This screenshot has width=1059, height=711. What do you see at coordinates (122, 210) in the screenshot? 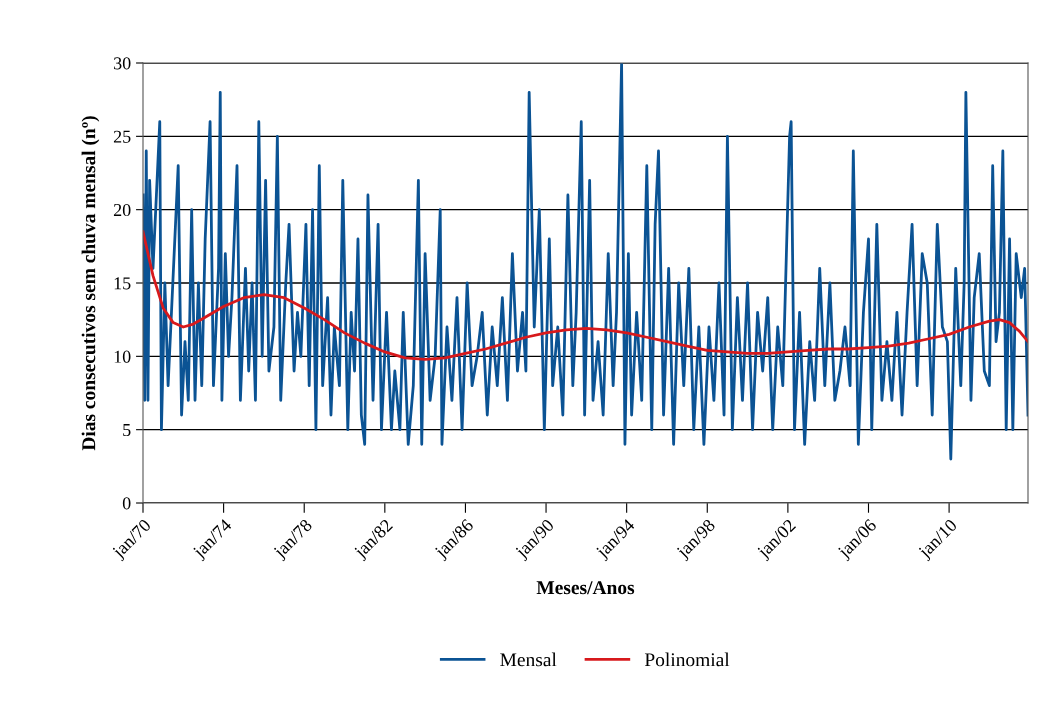
I see `y-tick-label: 20` at bounding box center [122, 210].